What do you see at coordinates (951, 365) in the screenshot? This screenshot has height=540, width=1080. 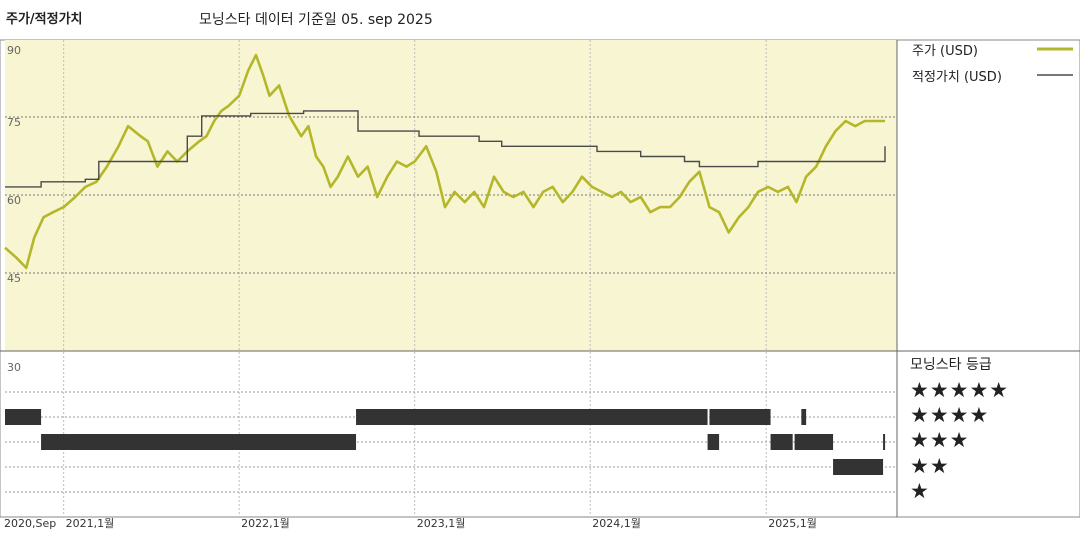 I see `rating-title: 모닝스타 등급` at bounding box center [951, 365].